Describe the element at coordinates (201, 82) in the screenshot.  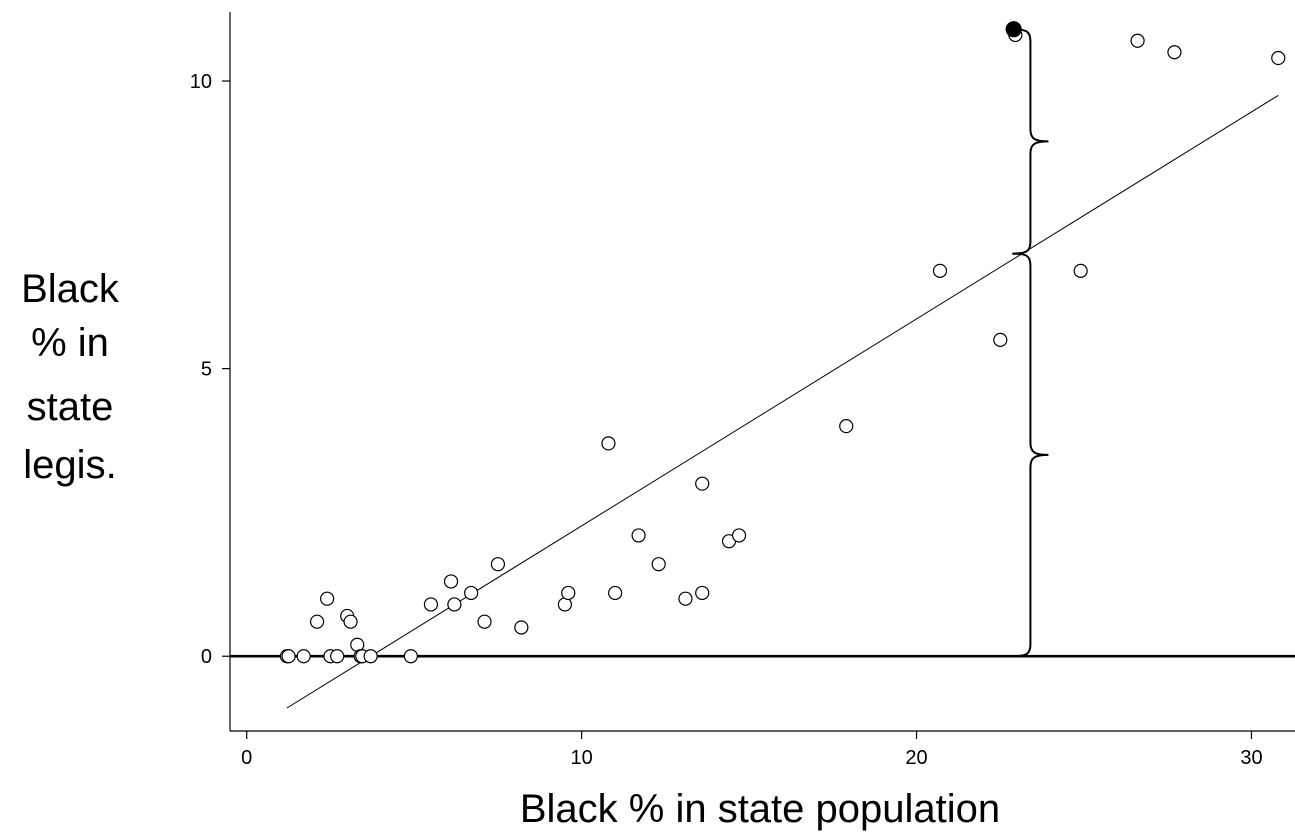
I see `y-tick-label: 10` at that location.